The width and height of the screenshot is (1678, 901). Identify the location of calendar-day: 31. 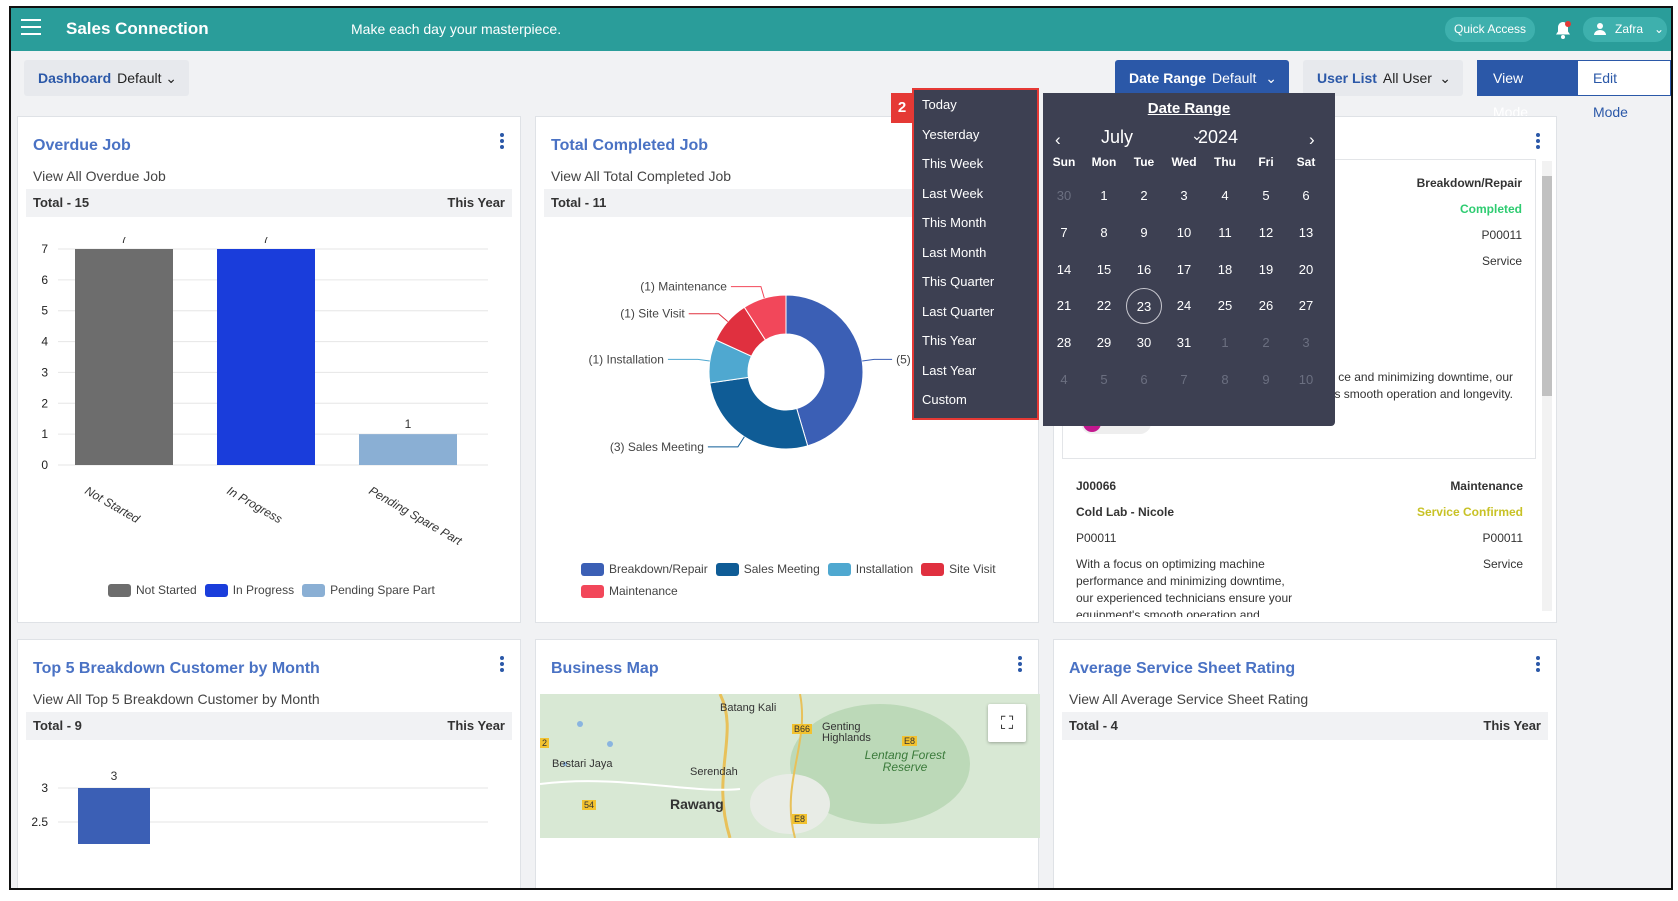
(1184, 343).